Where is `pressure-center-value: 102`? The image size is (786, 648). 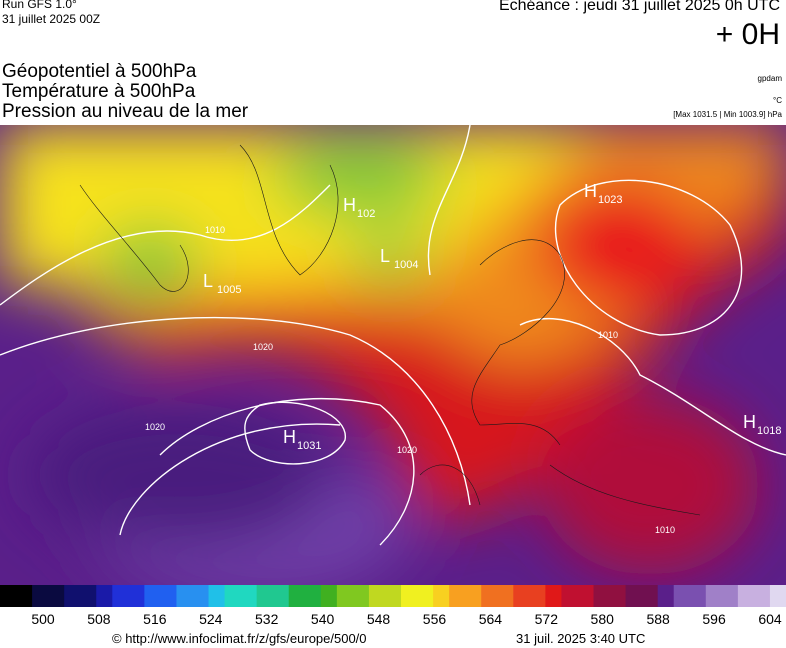
pressure-center-value: 102 is located at coordinates (366, 214).